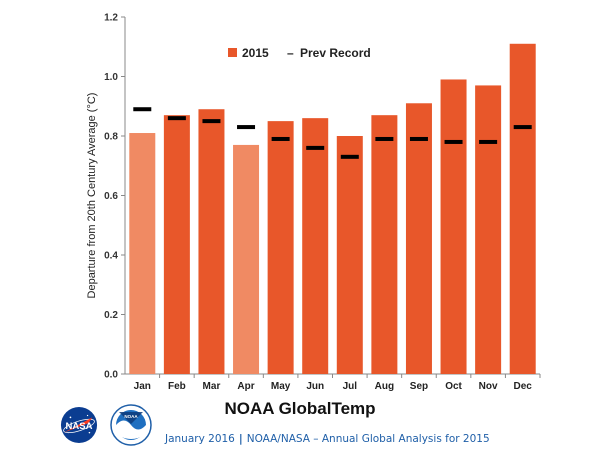 The width and height of the screenshot is (600, 450). I want to click on bar-jul, so click(349, 255).